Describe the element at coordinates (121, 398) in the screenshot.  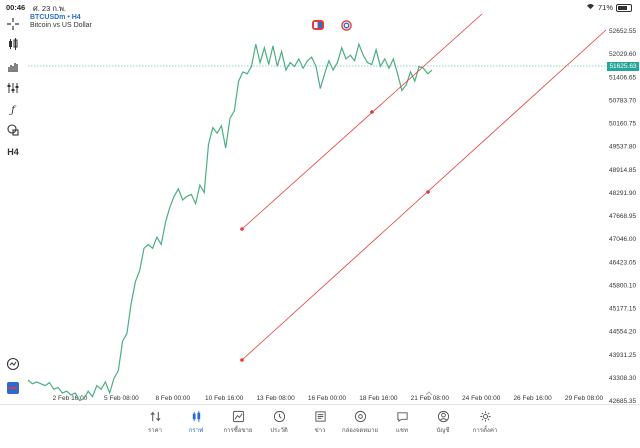
I see `time-axis-label: 5 Feb 08:00` at that location.